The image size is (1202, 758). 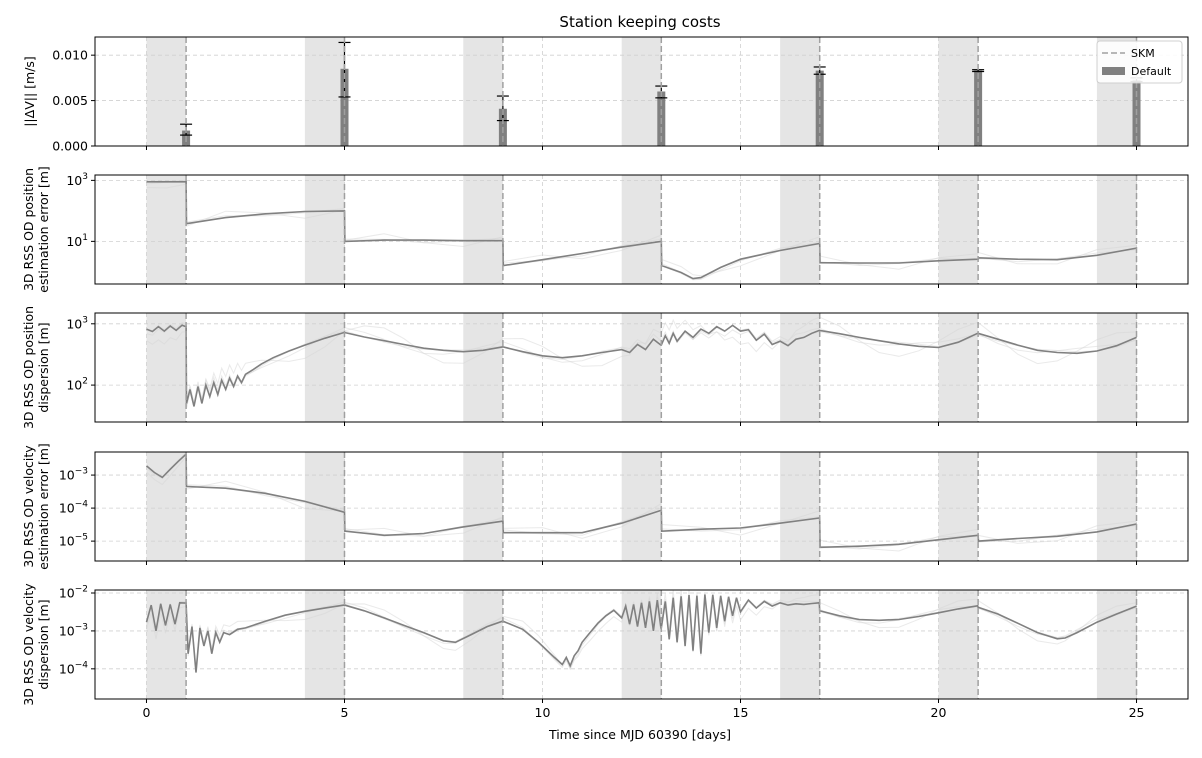 What do you see at coordinates (1113, 71) in the screenshot?
I see `legend-swatch-default` at bounding box center [1113, 71].